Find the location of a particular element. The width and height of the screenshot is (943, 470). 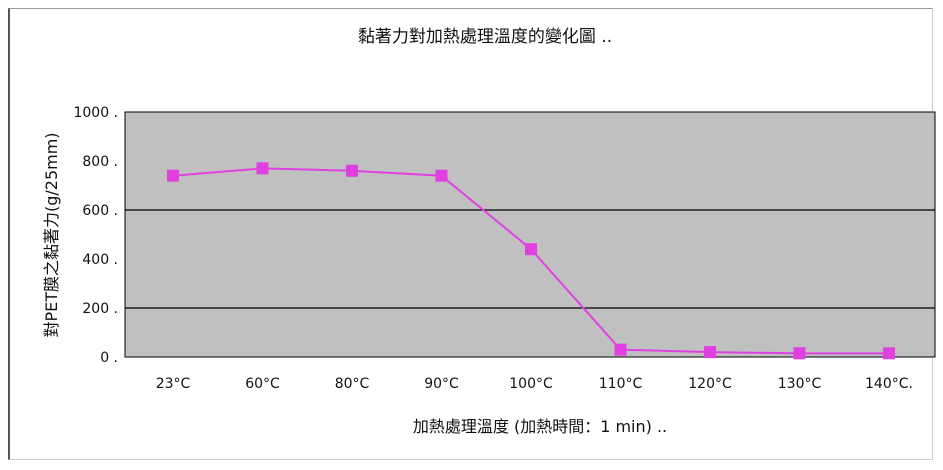

y-tick-label: 1000 . is located at coordinates (95, 113).